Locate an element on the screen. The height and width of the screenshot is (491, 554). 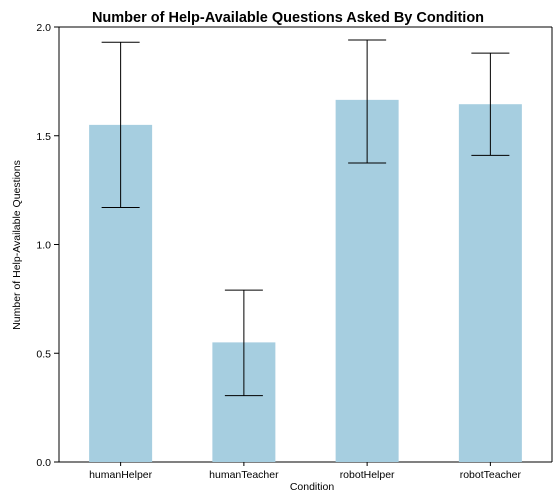
y-tick-label: 0.0 is located at coordinates (43, 463).